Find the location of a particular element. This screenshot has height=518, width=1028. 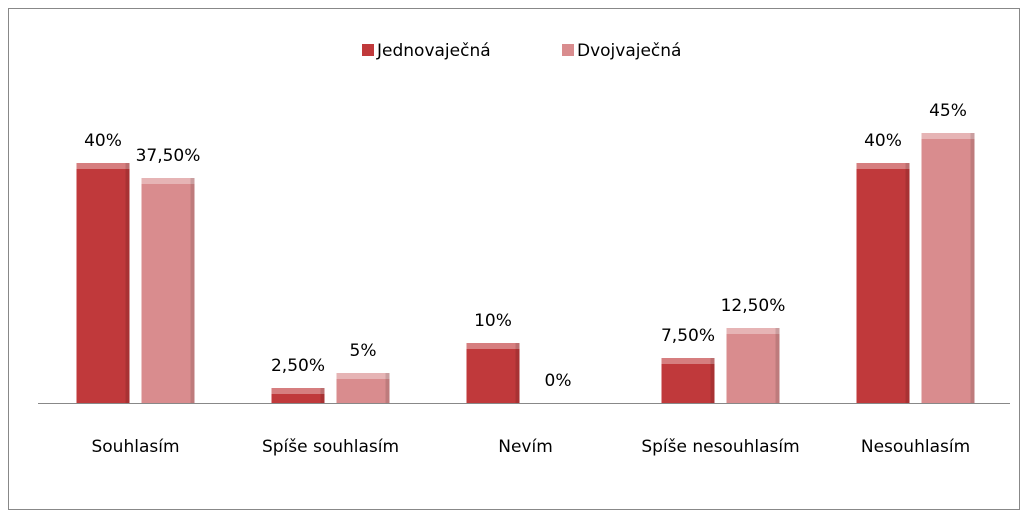

data-label: 37,50% is located at coordinates (168, 156).